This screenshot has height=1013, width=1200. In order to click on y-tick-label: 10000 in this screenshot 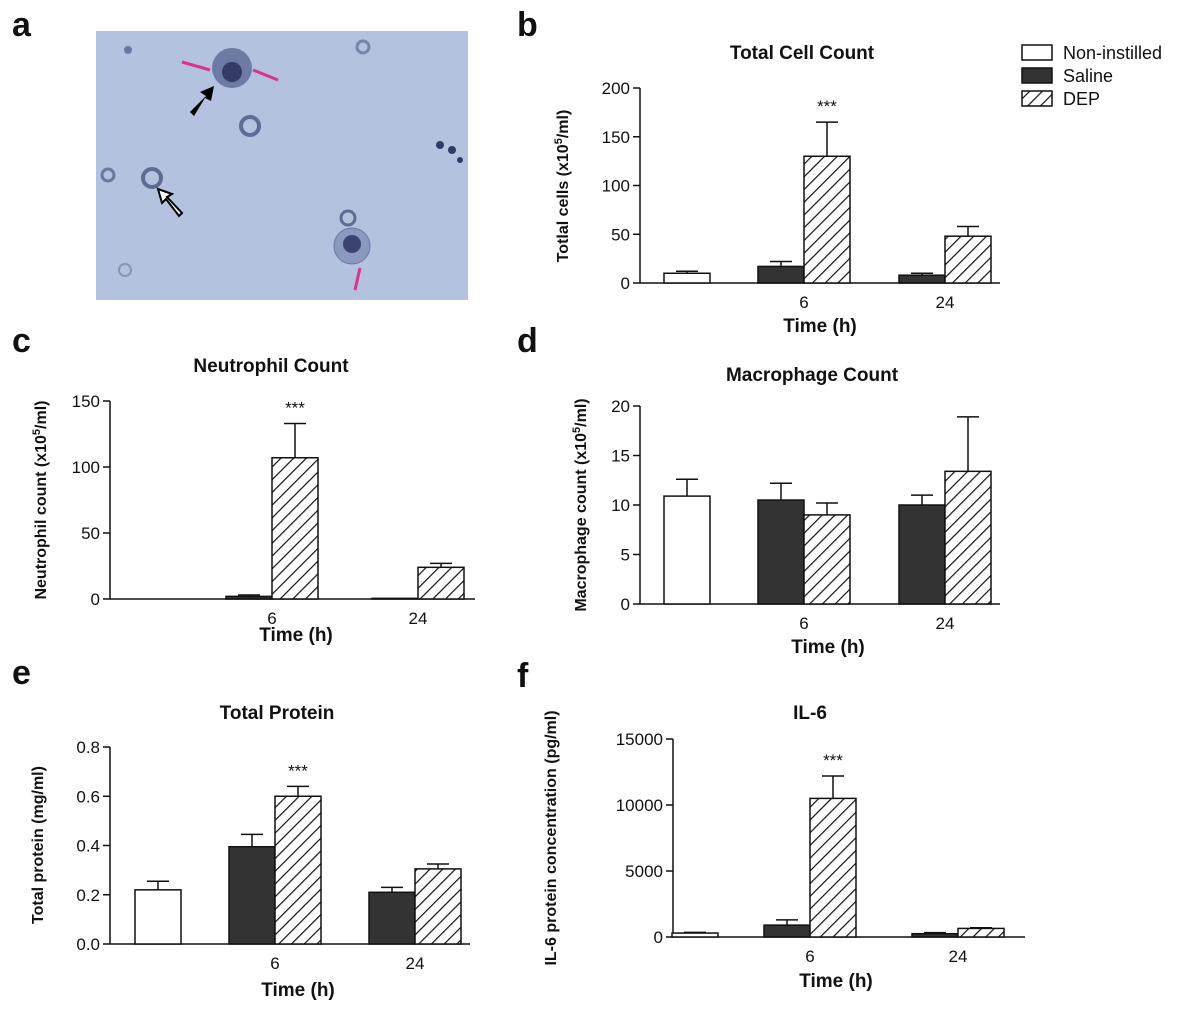, I will do `click(639, 805)`.